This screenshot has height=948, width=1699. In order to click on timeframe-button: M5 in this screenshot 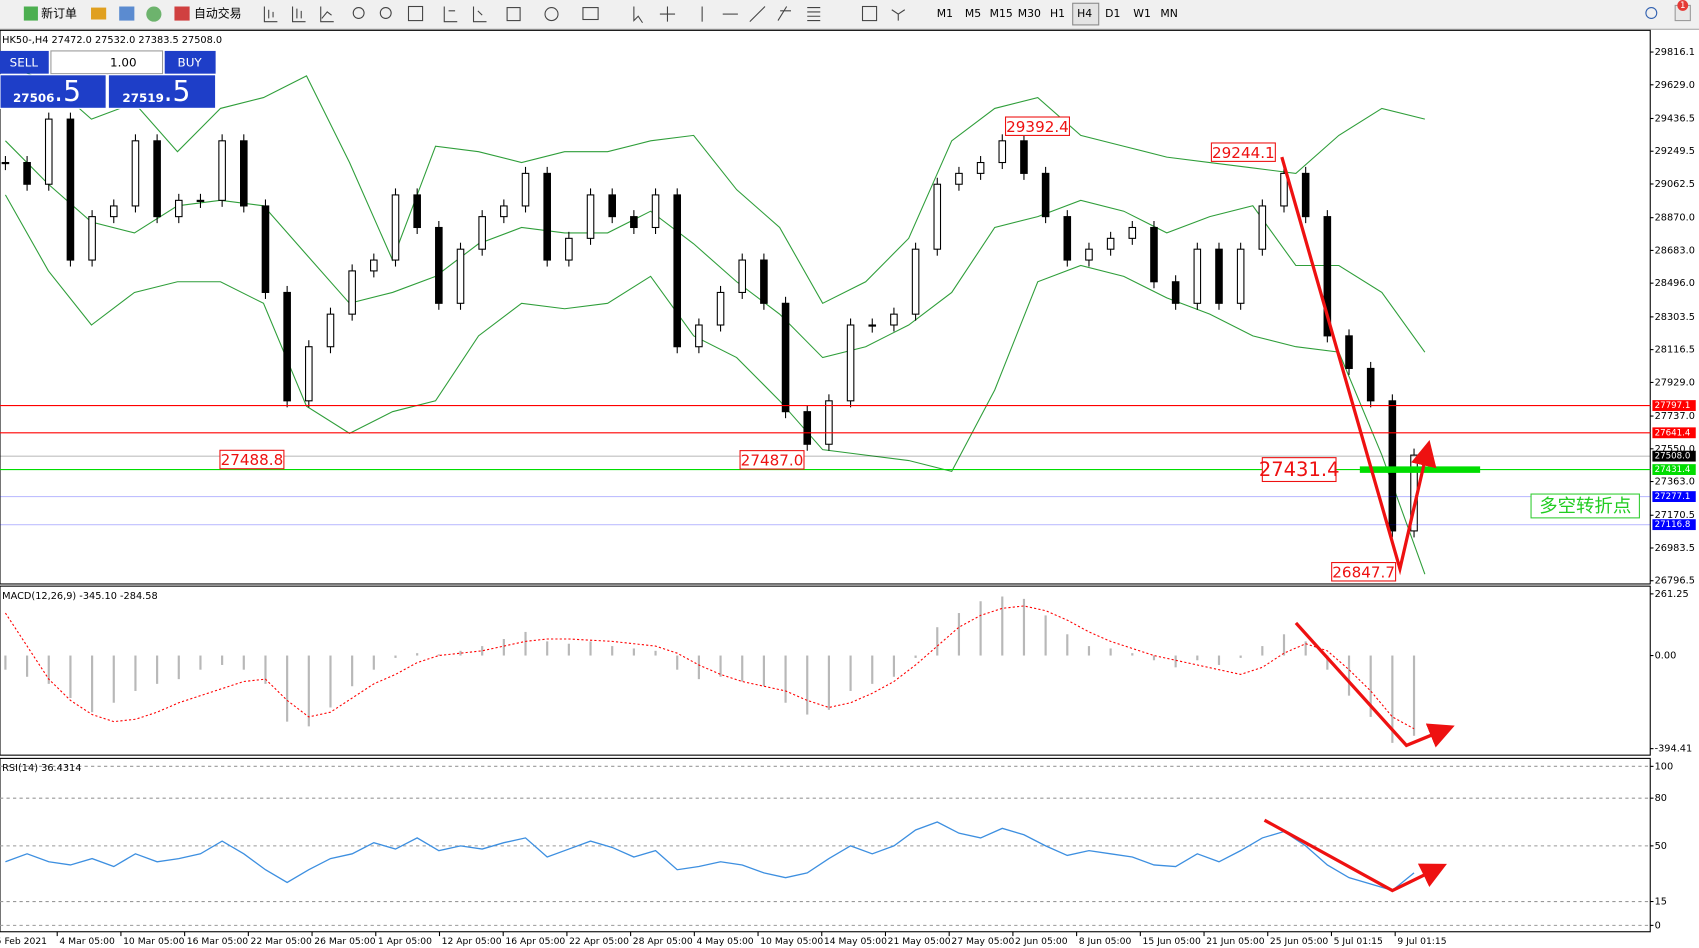, I will do `click(973, 13)`.